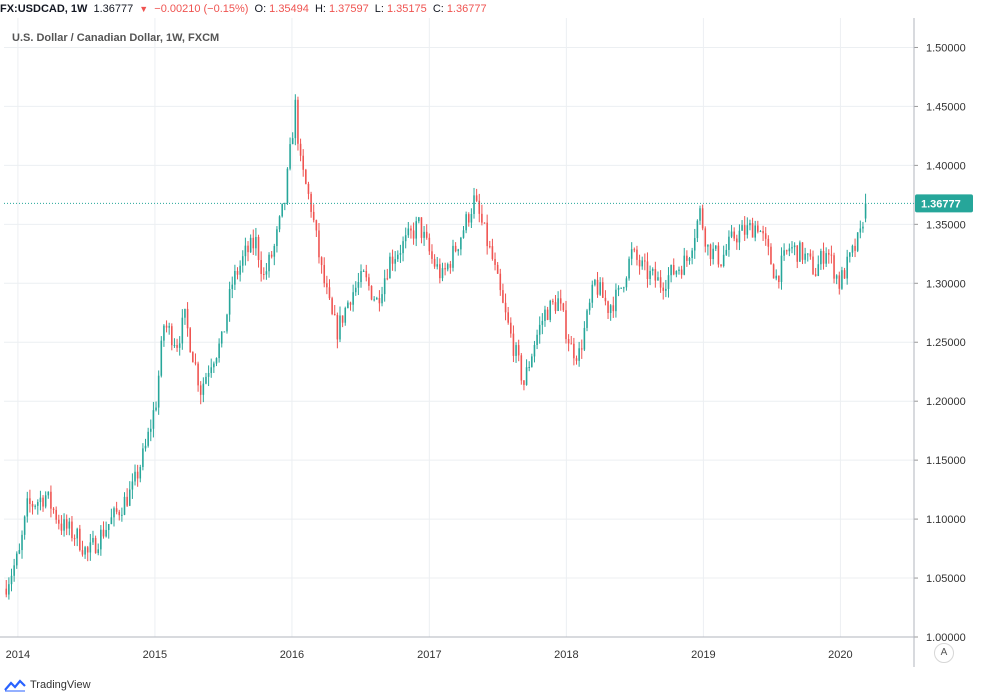 This screenshot has height=696, width=986. I want to click on y-tick-label: 1.40000, so click(946, 166).